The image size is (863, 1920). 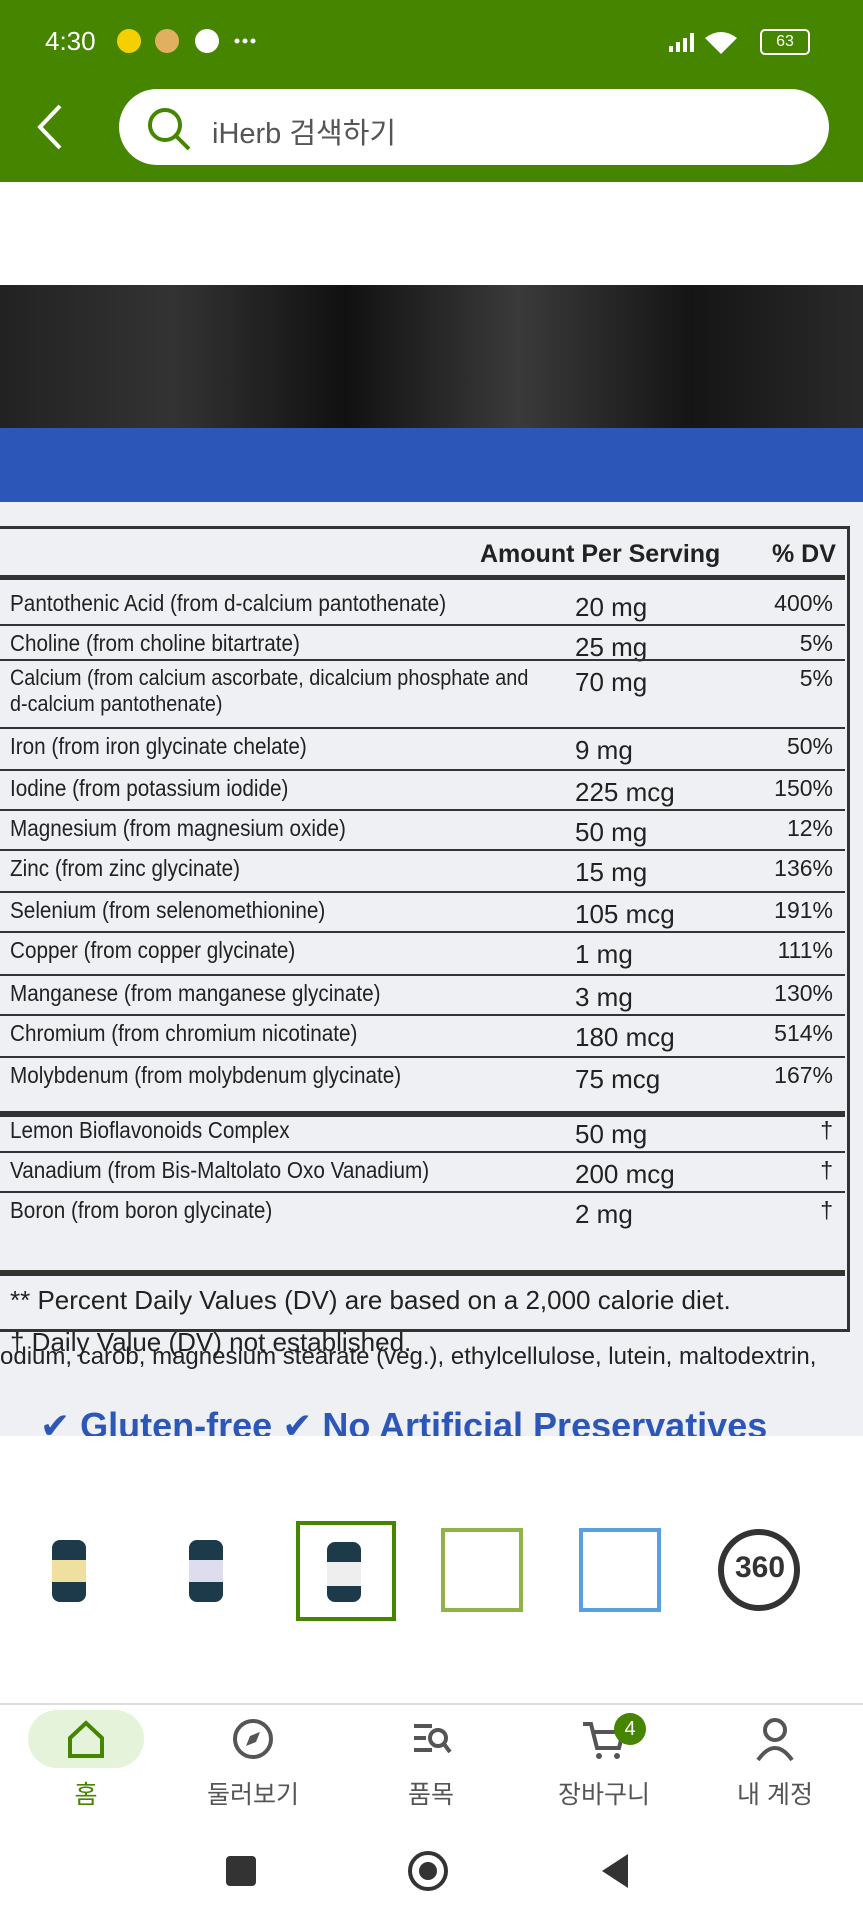 What do you see at coordinates (153, 950) in the screenshot?
I see `nutrient-name: Copper (from copper glycinate)` at bounding box center [153, 950].